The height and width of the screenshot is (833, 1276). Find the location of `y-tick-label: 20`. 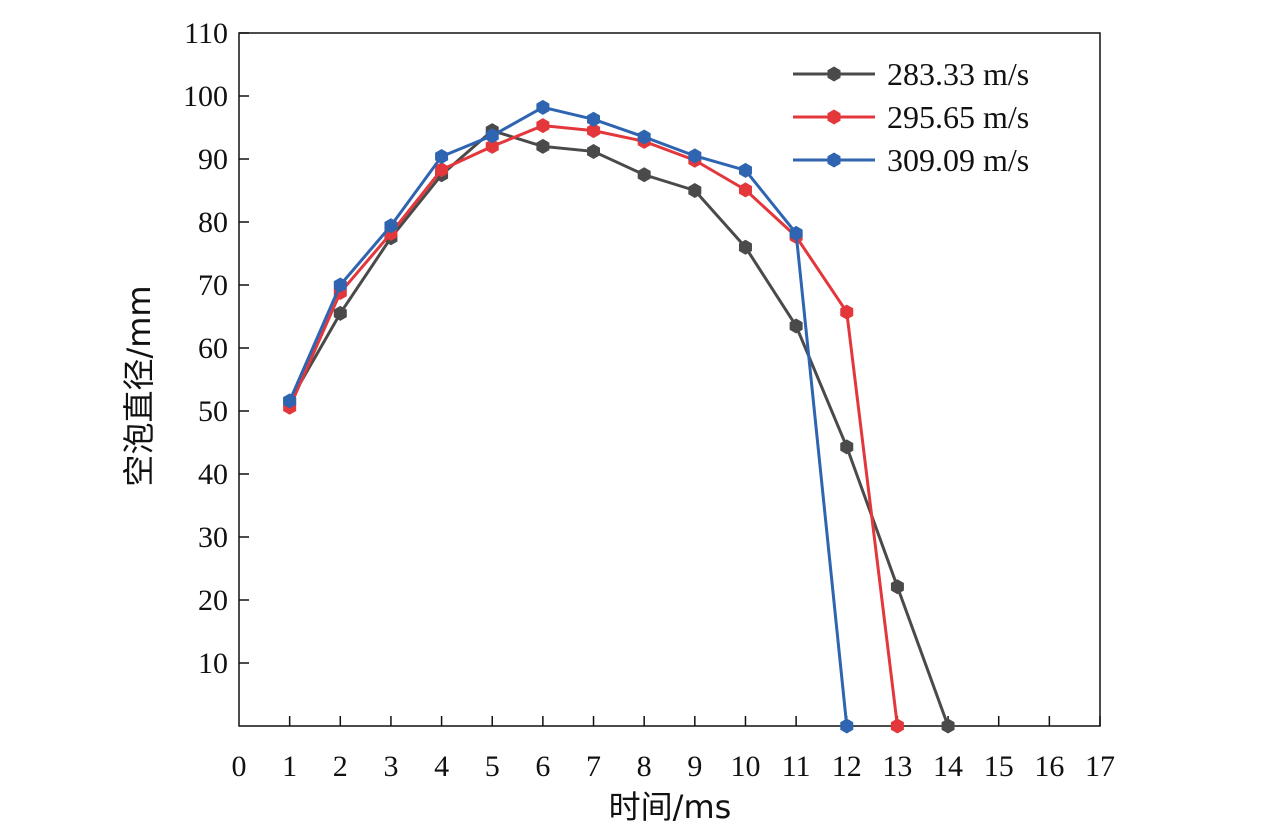

y-tick-label: 20 is located at coordinates (213, 600).